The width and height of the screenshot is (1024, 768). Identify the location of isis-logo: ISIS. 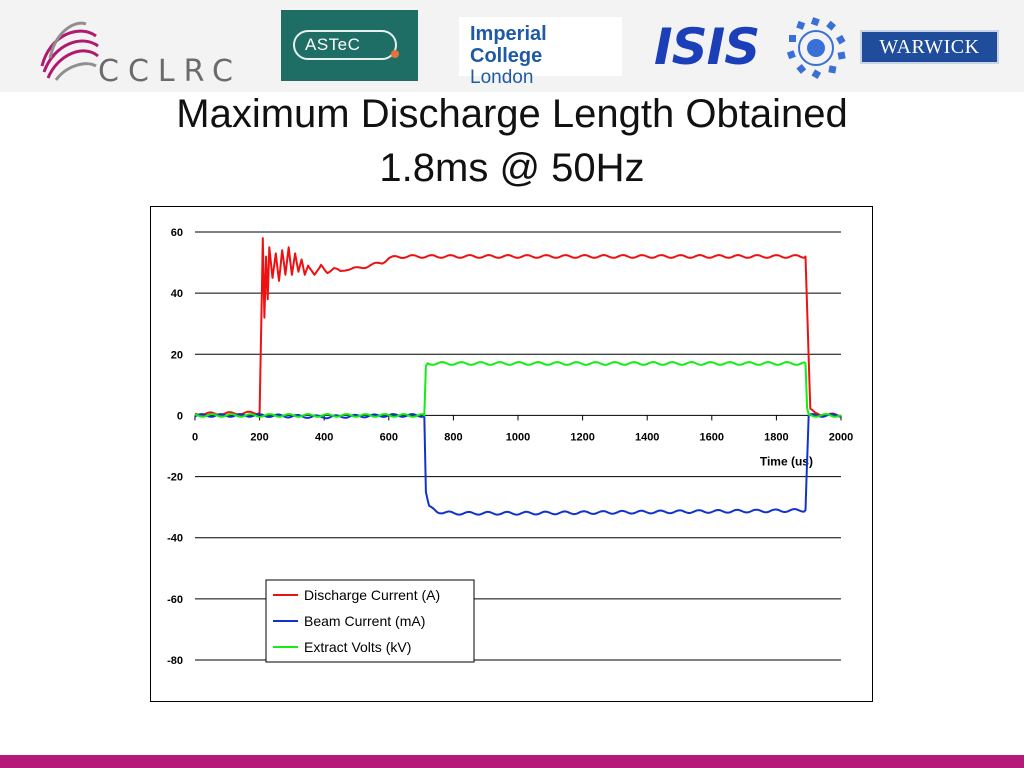
(754, 47).